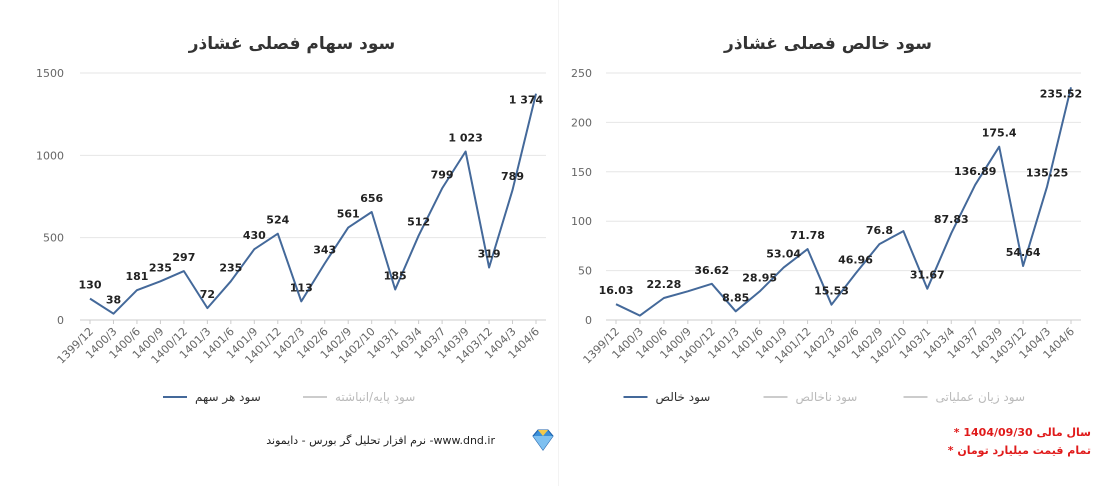 The height and width of the screenshot is (486, 1118). I want to click on eps-value-label: 1 023, so click(465, 138).